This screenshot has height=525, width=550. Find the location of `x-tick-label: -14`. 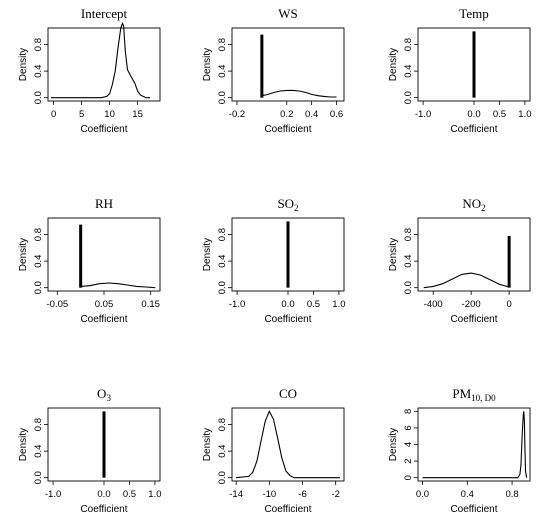

x-tick-label: -14 is located at coordinates (236, 494).